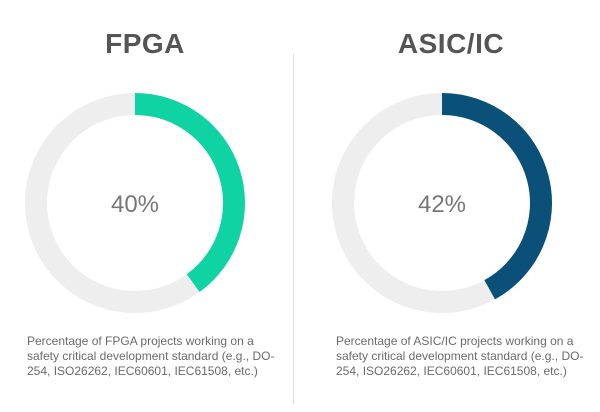  I want to click on fpga-percent-label: 40%, so click(135, 204).